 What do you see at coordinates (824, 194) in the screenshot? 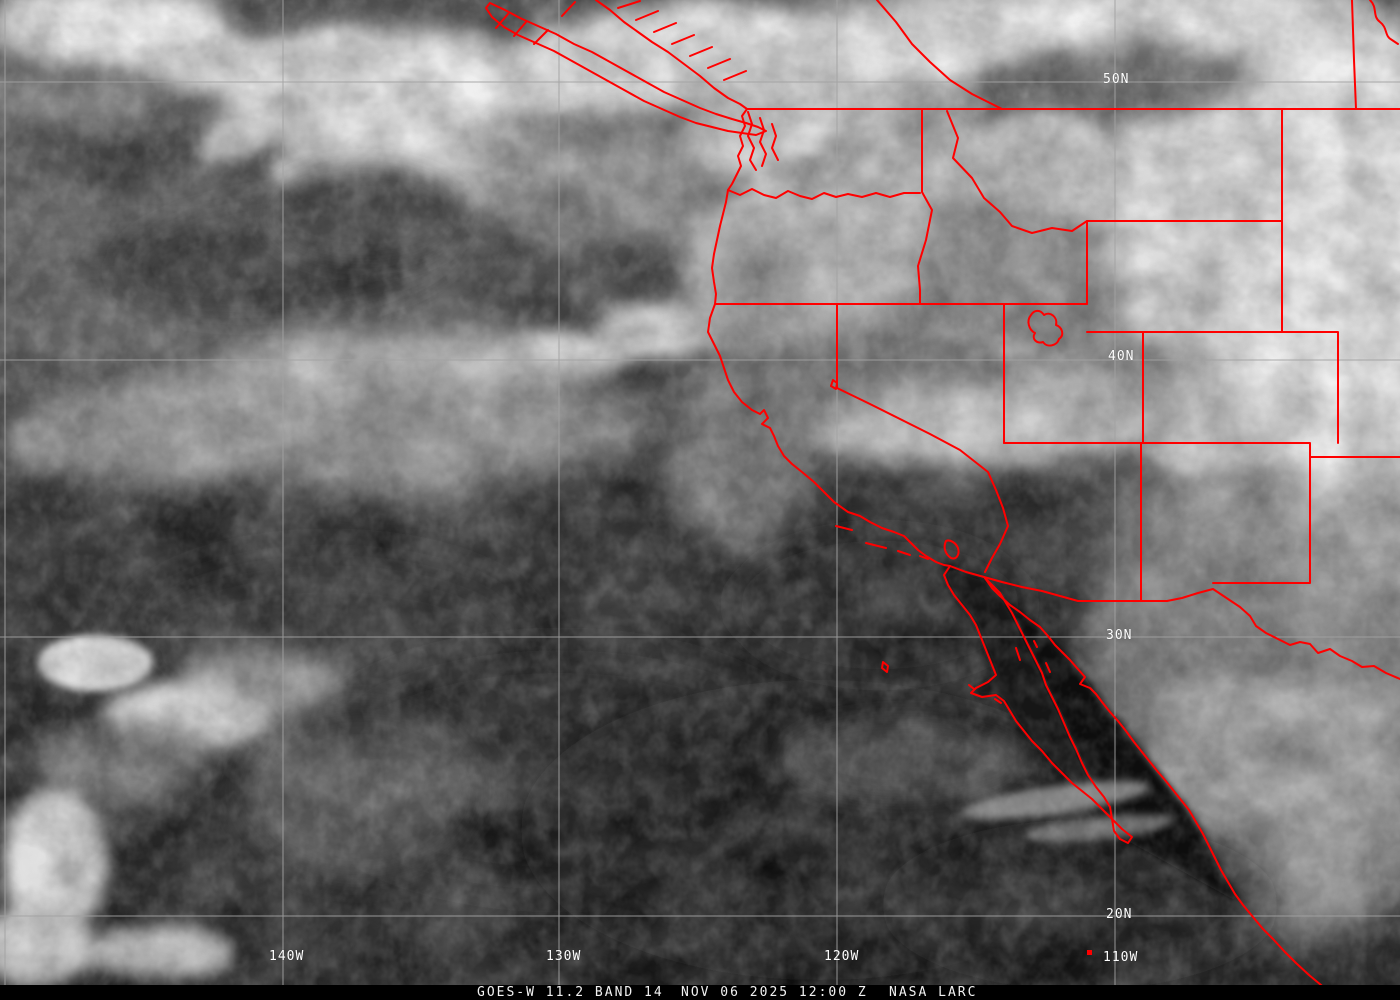
I see `washington-oregon-border` at bounding box center [824, 194].